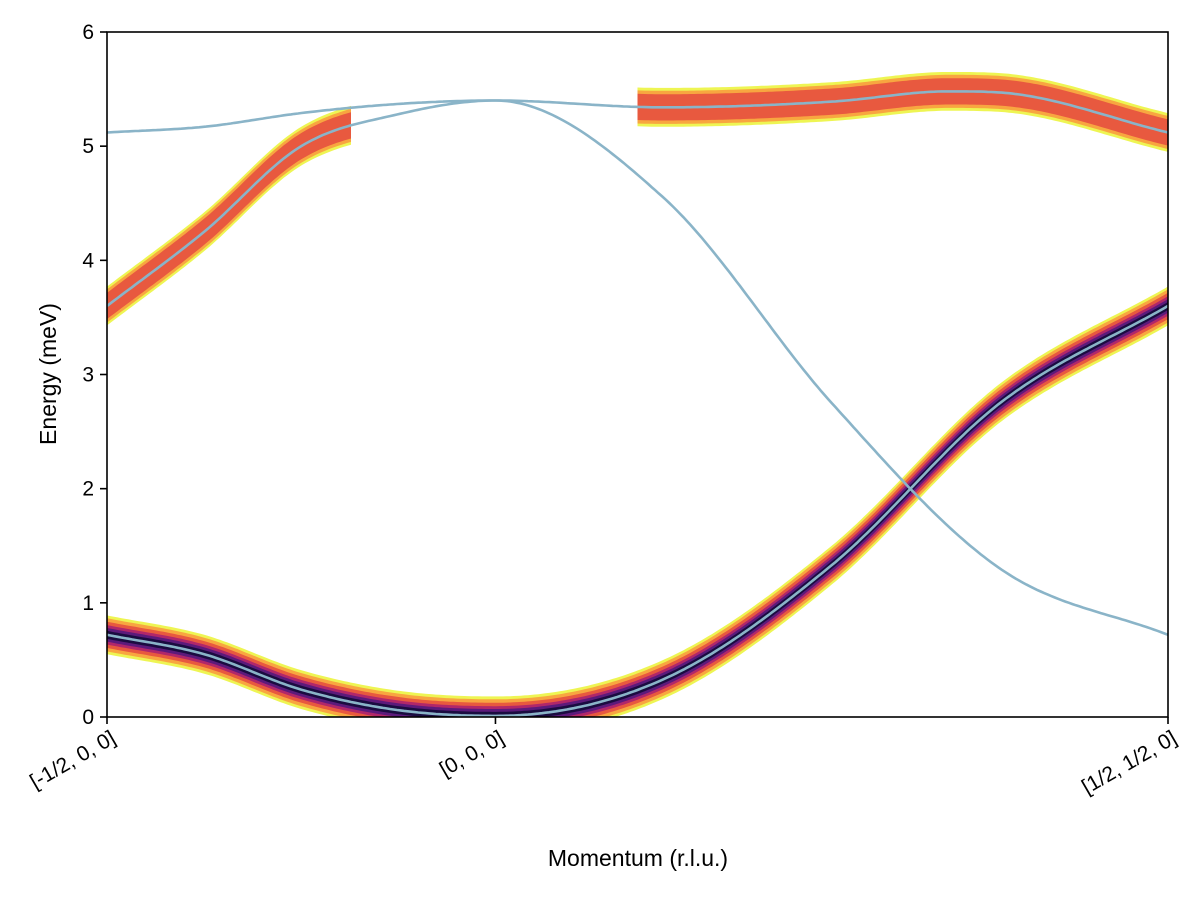 The image size is (1200, 900). Describe the element at coordinates (88, 32) in the screenshot. I see `y-tick-label: 6` at that location.